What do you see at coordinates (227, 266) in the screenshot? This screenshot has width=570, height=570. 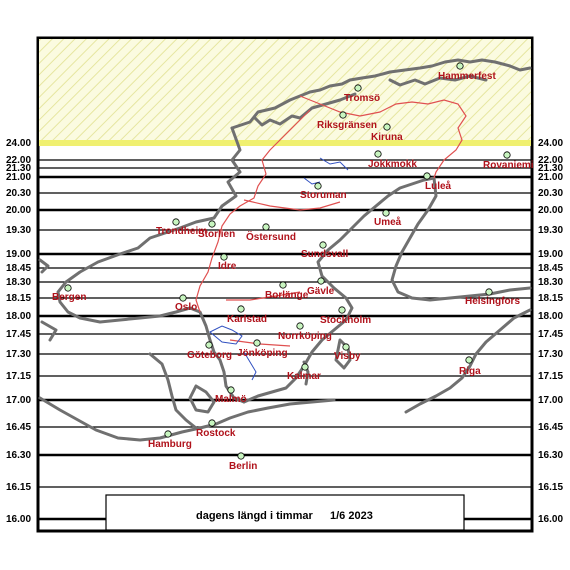 I see `city-label: Idre` at bounding box center [227, 266].